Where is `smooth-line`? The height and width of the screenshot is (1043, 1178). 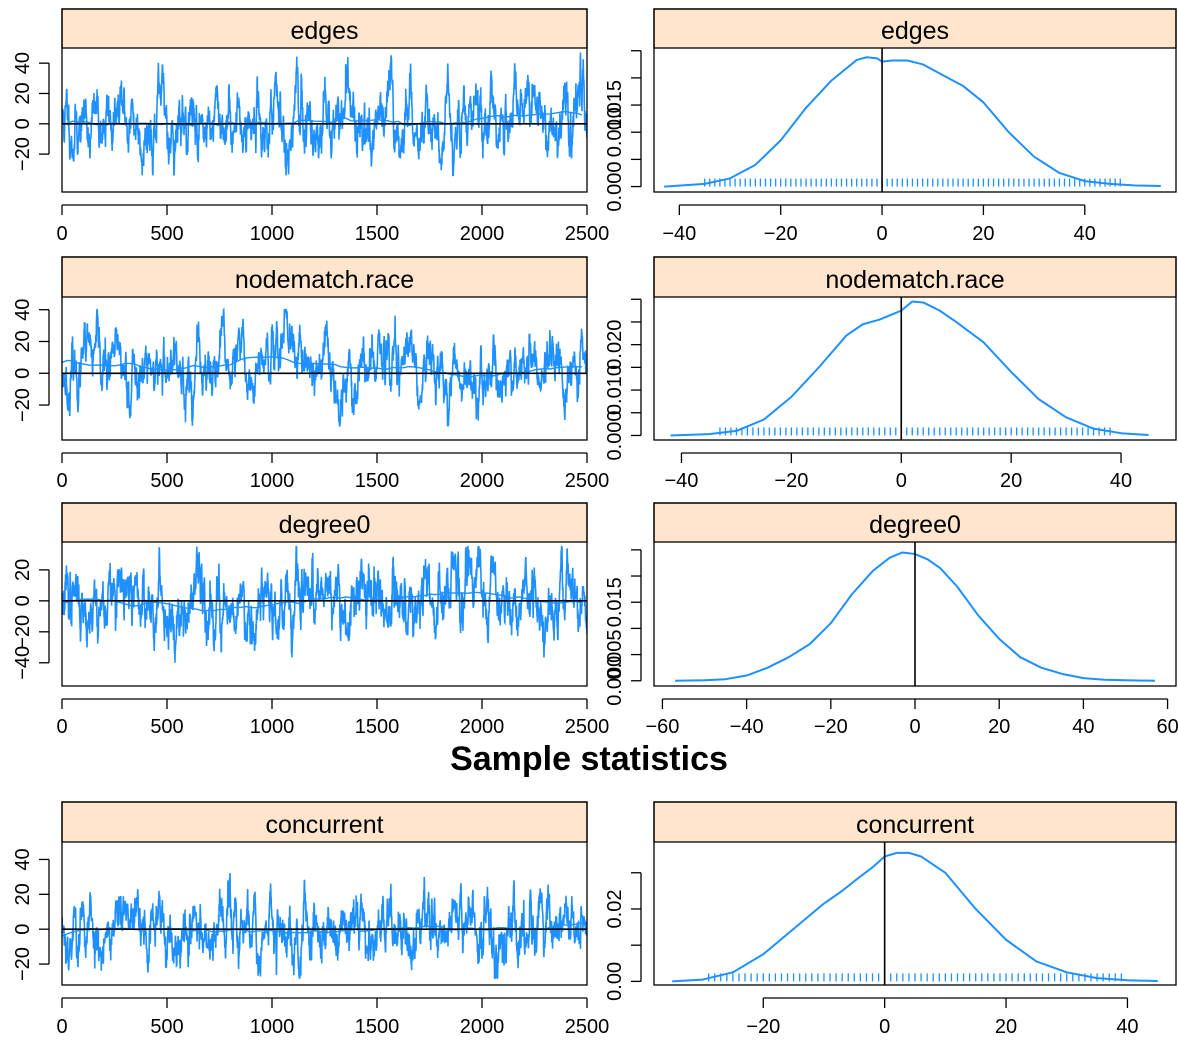
smooth-line is located at coordinates (322, 367).